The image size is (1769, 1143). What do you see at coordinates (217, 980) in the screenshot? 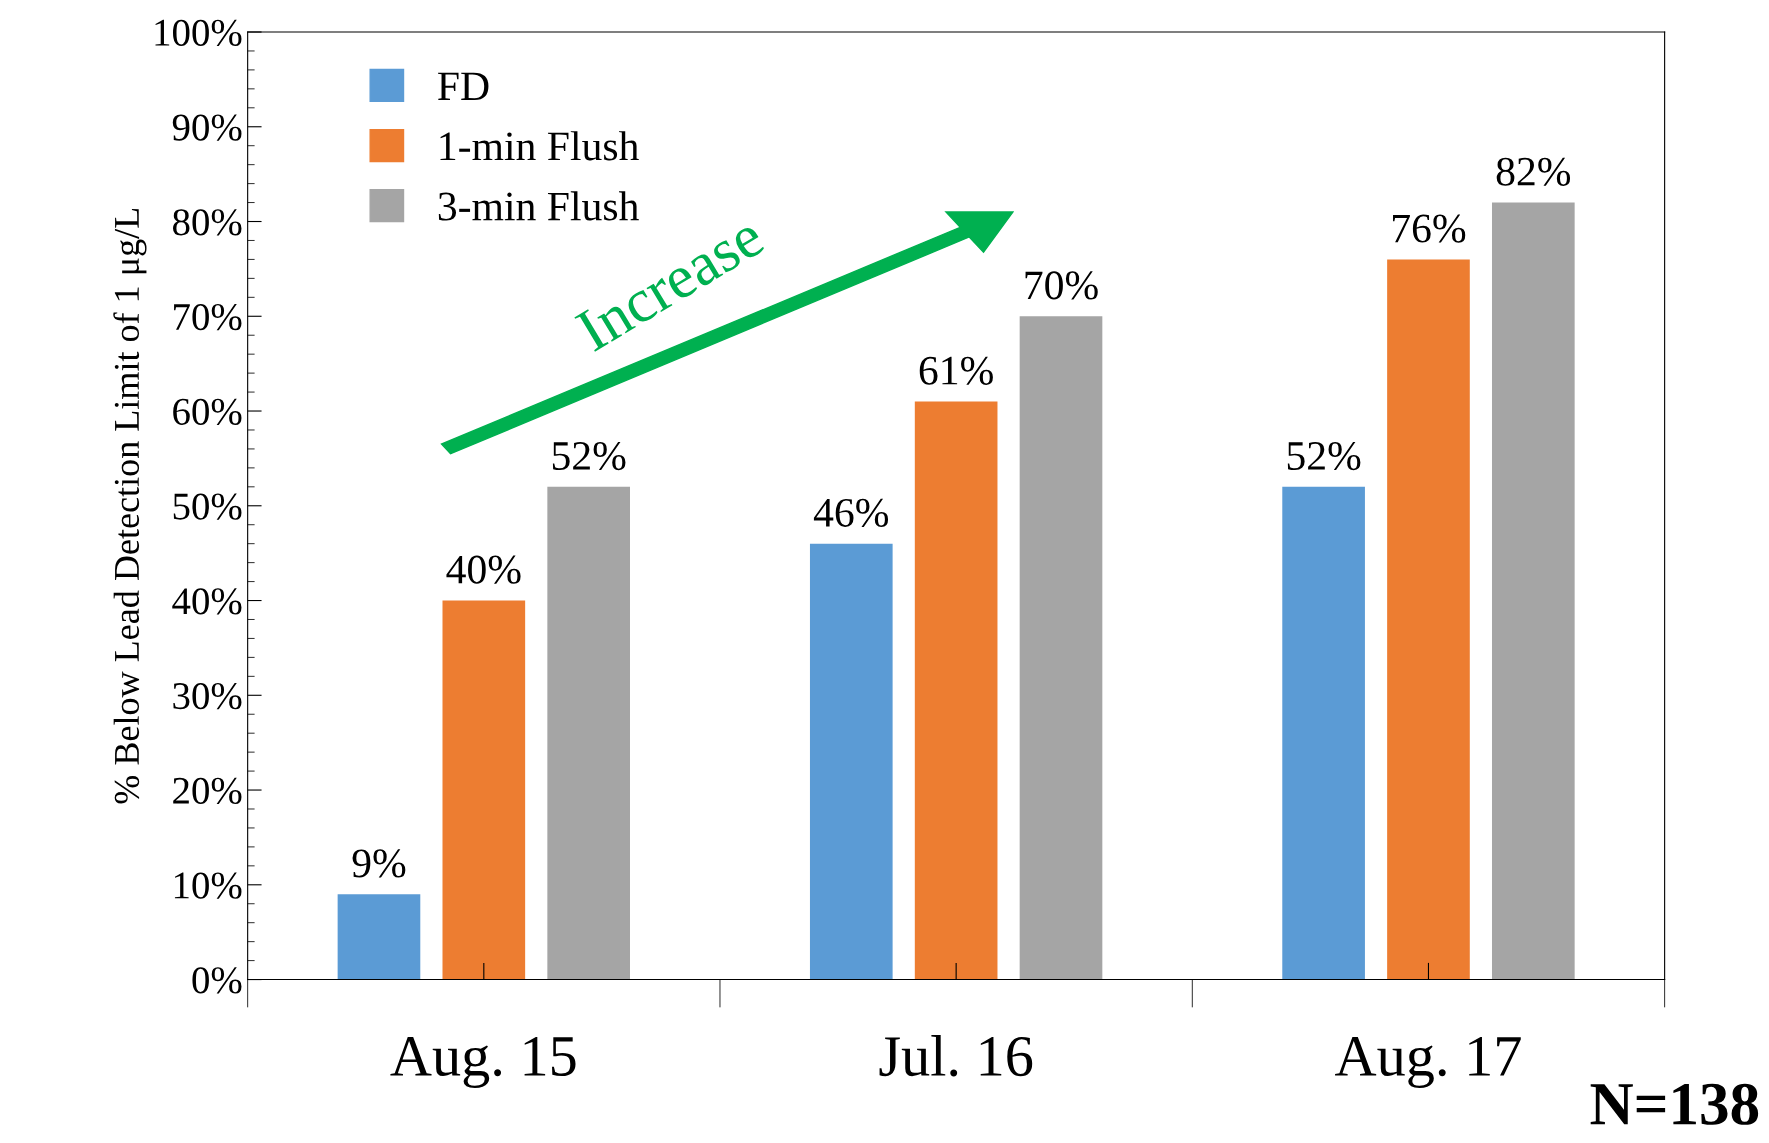
I see `y-tick-label: 0%` at bounding box center [217, 980].